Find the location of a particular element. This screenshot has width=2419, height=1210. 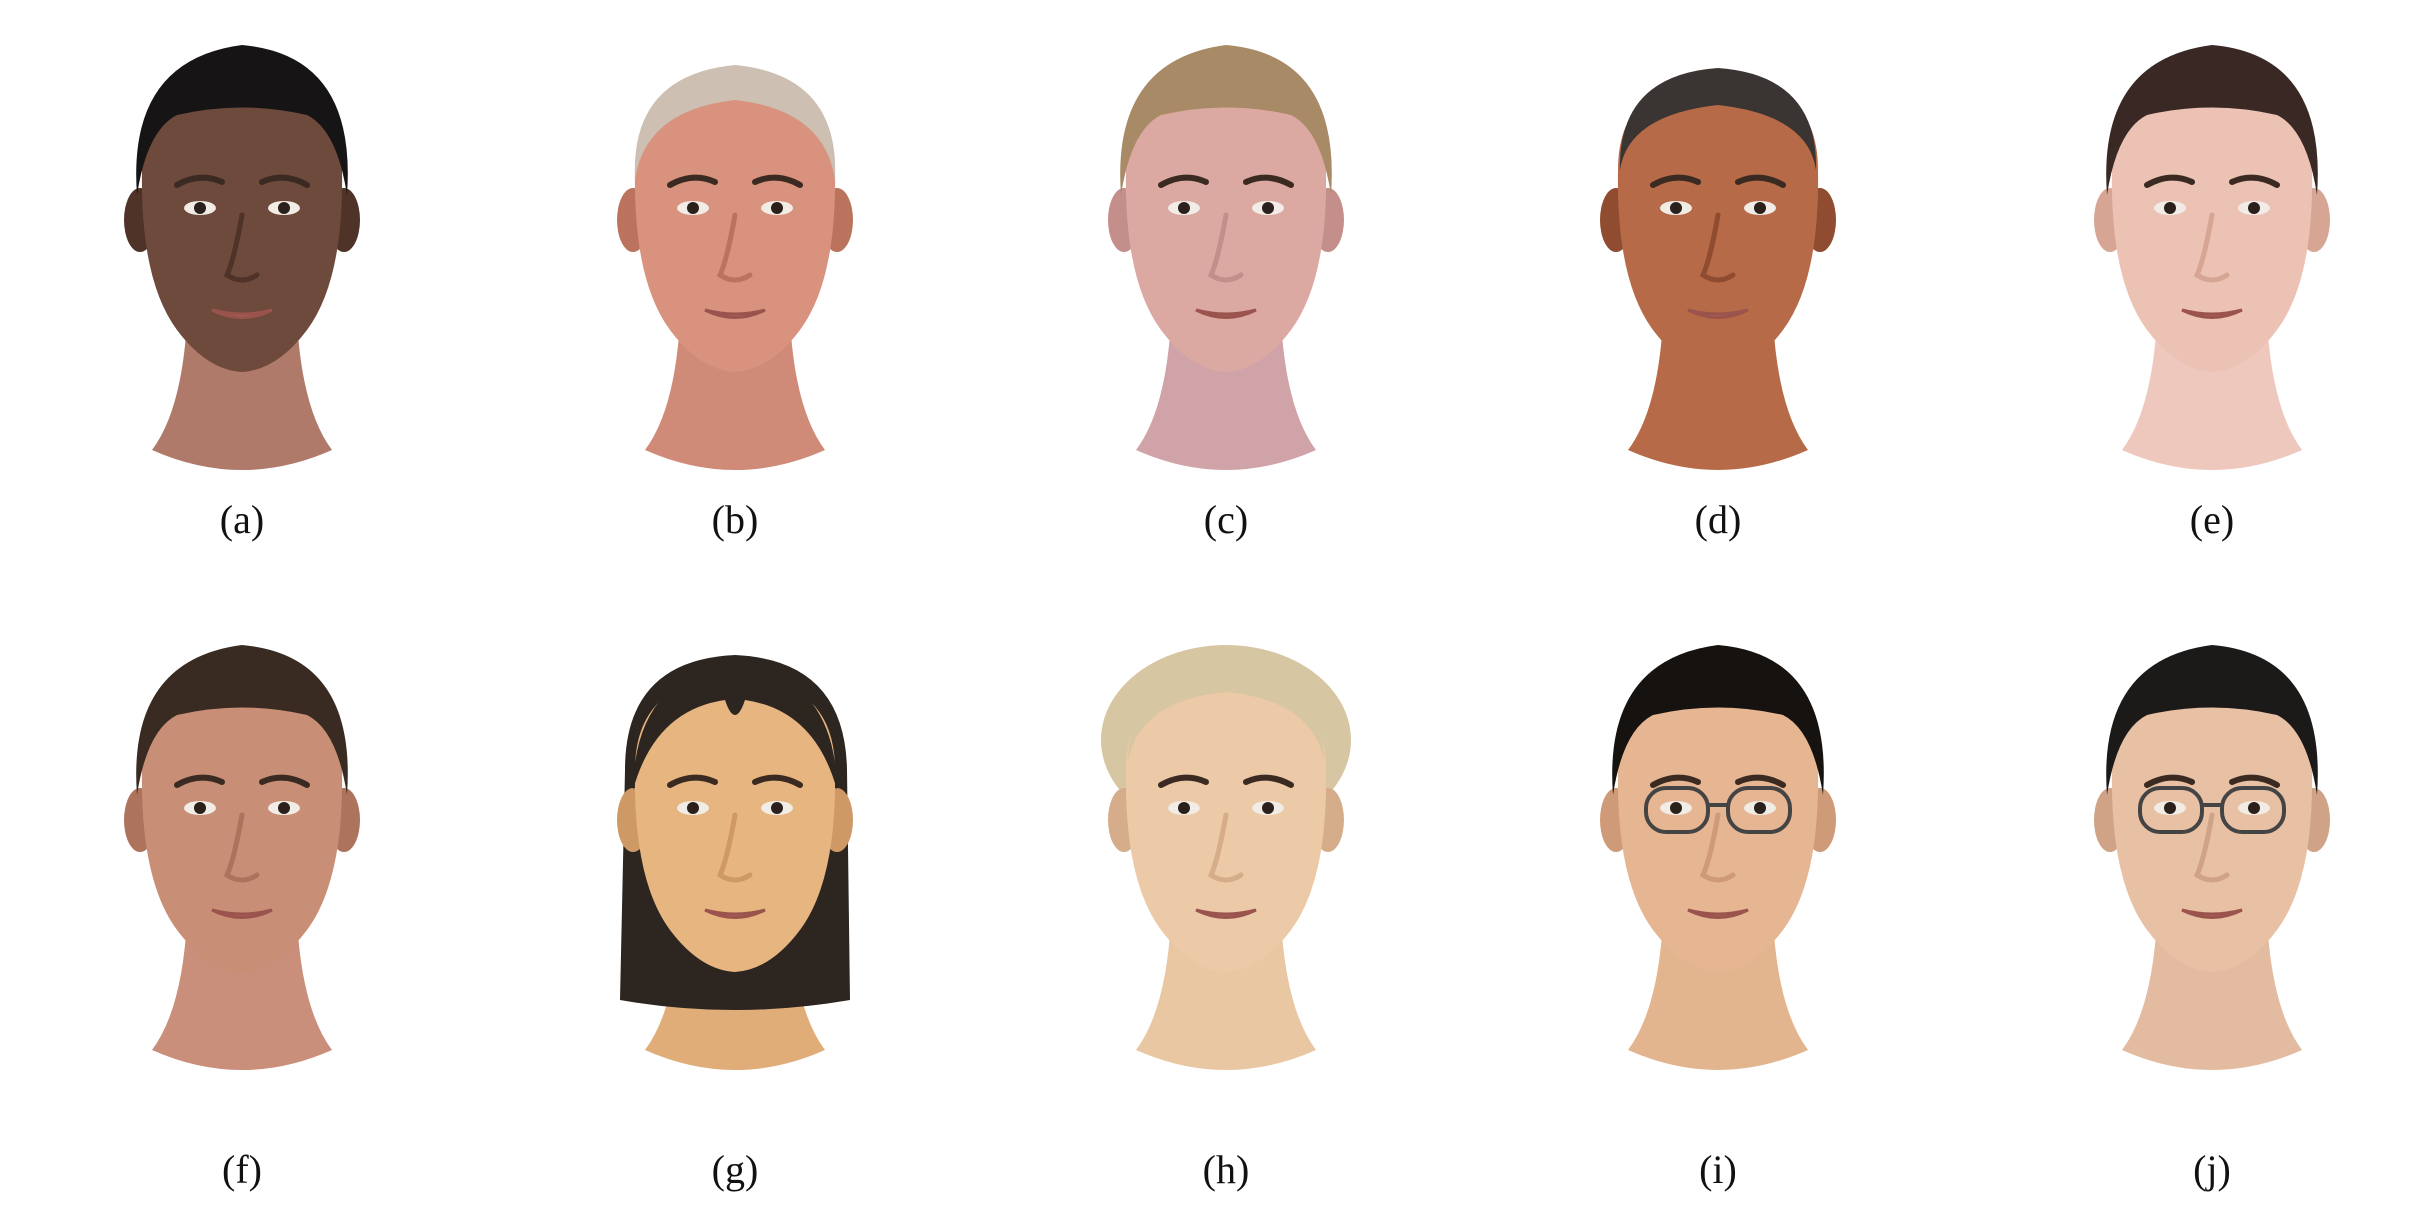

panel-caption: (f) is located at coordinates (242, 1169).